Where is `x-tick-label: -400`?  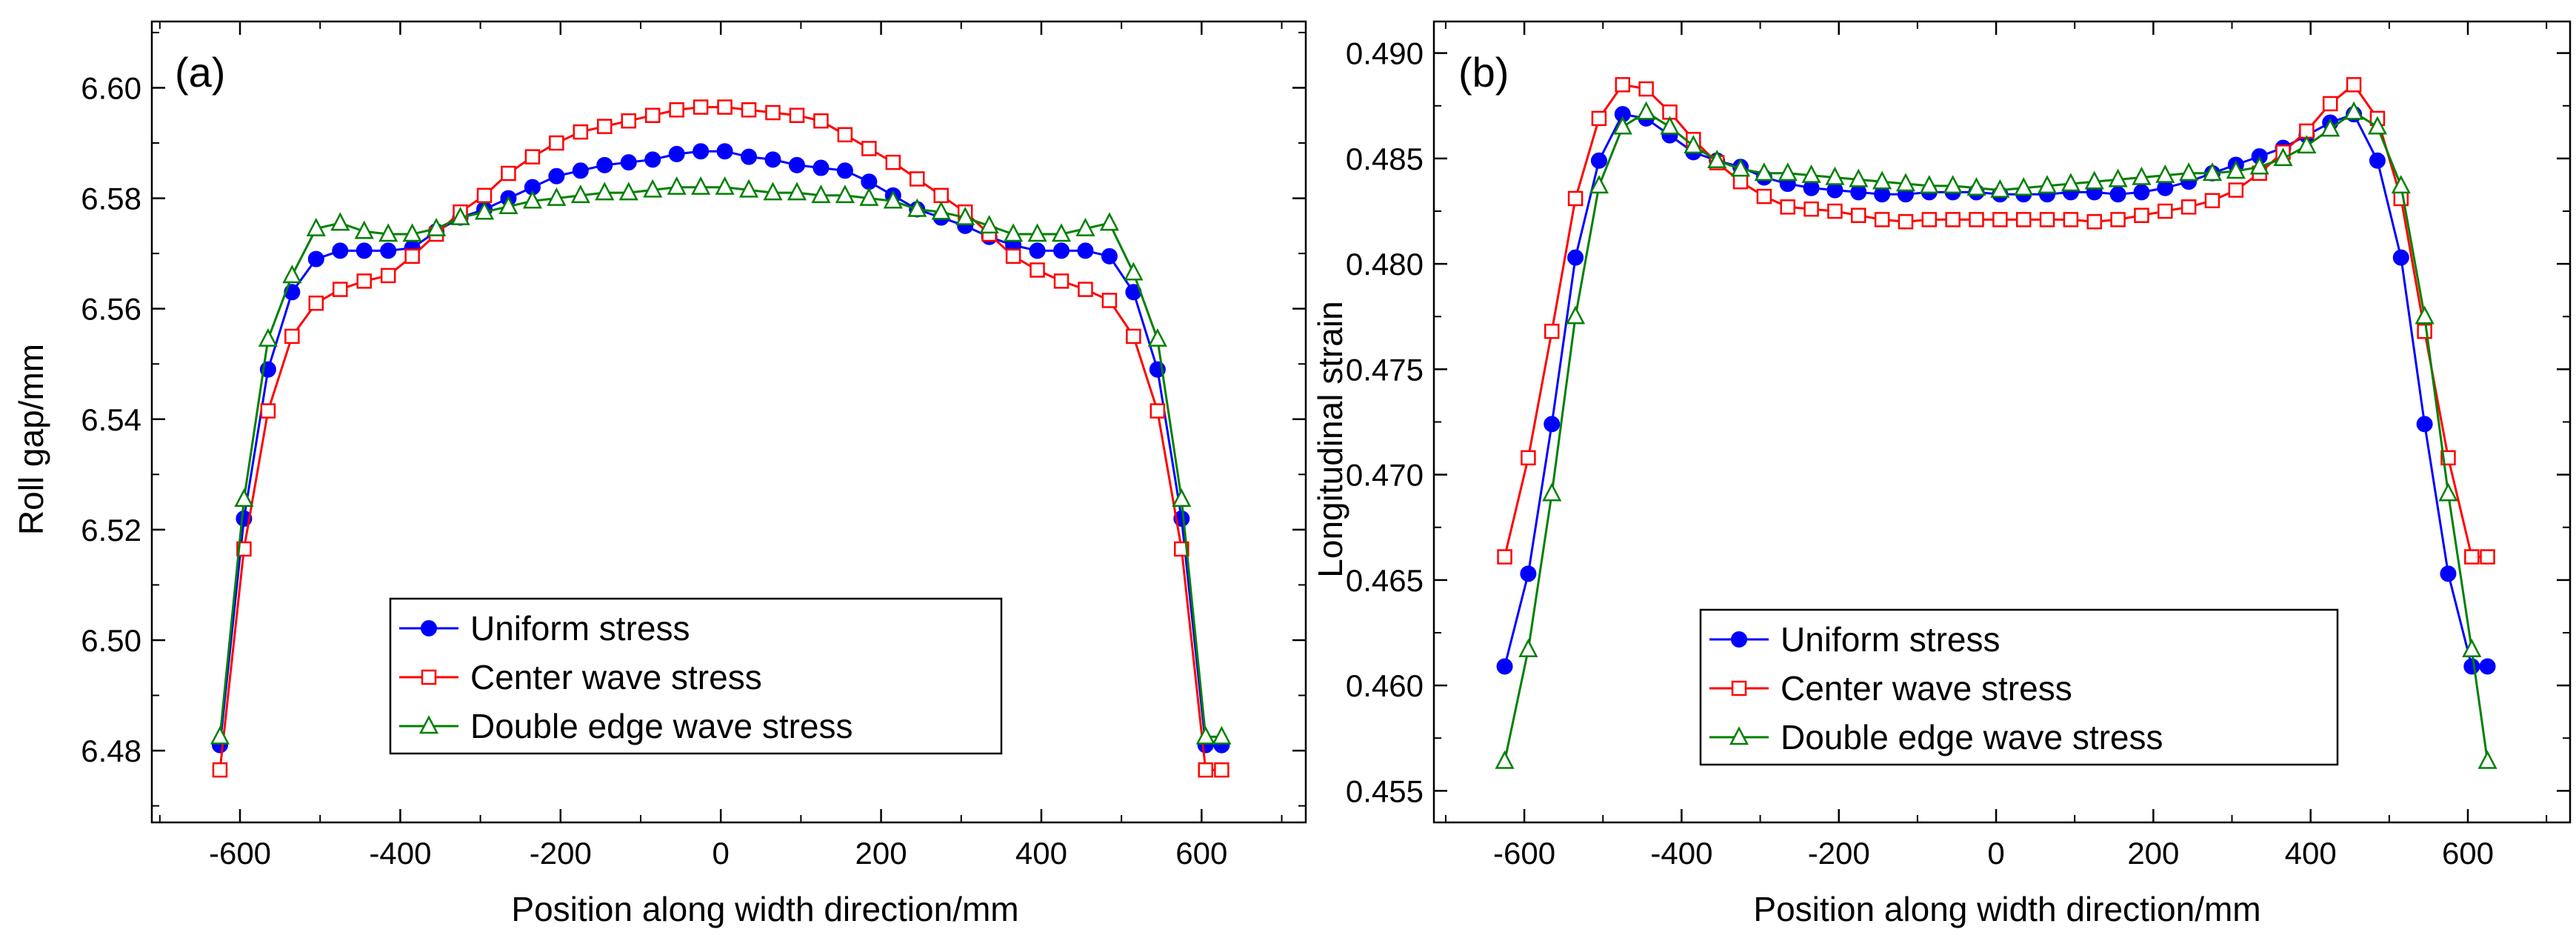
x-tick-label: -400 is located at coordinates (400, 853).